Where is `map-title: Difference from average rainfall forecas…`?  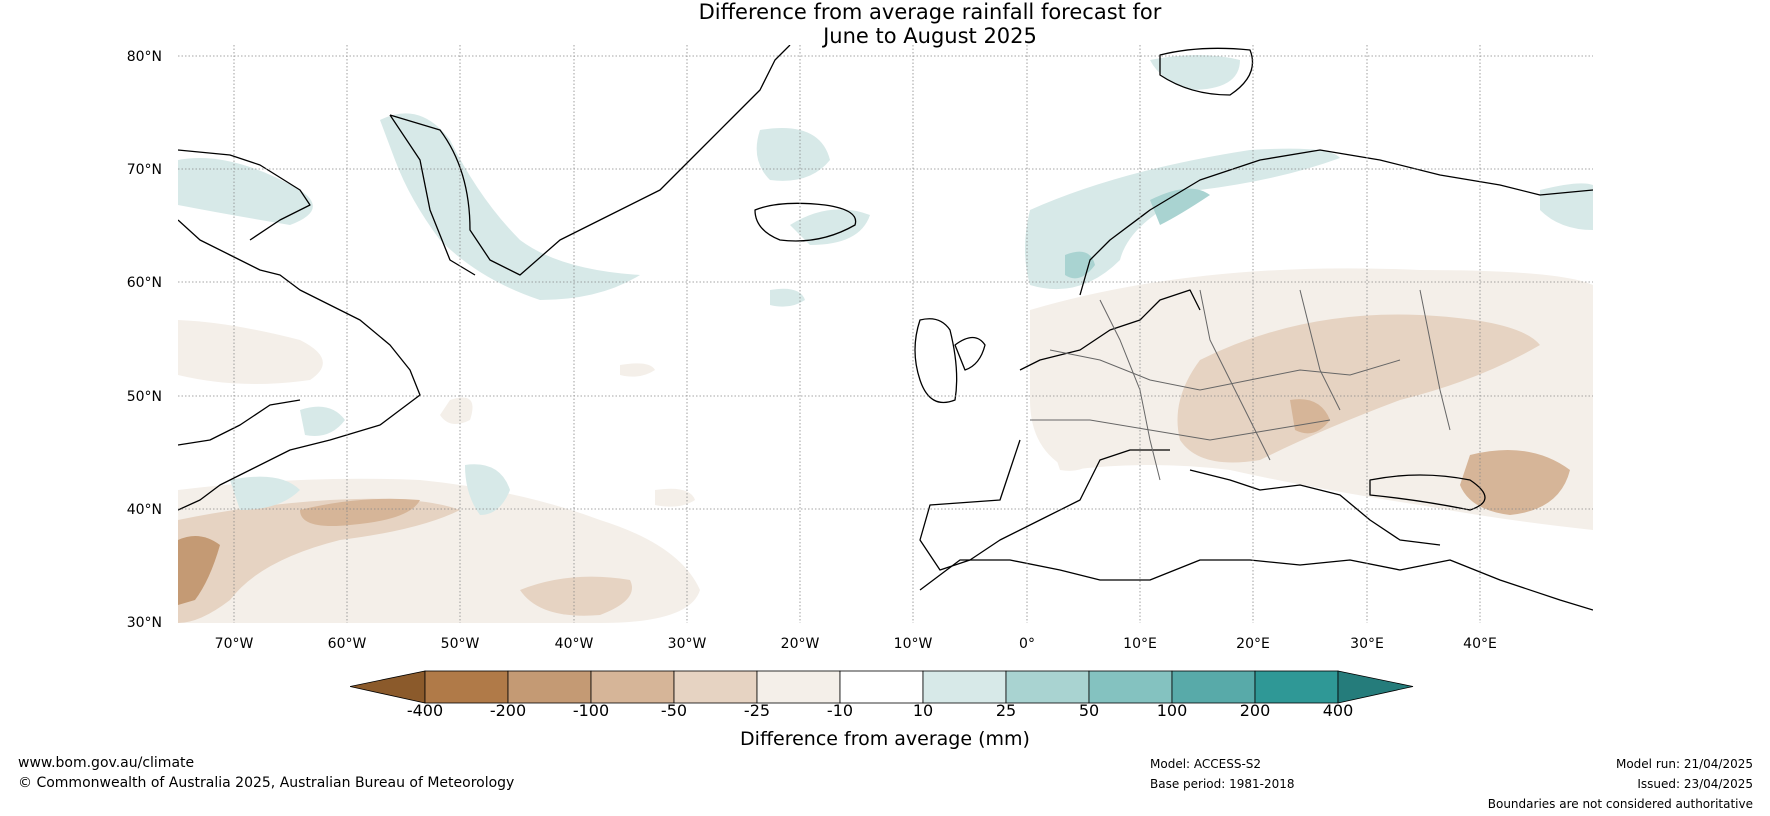
map-title: Difference from average rainfall forecas… is located at coordinates (885, 24).